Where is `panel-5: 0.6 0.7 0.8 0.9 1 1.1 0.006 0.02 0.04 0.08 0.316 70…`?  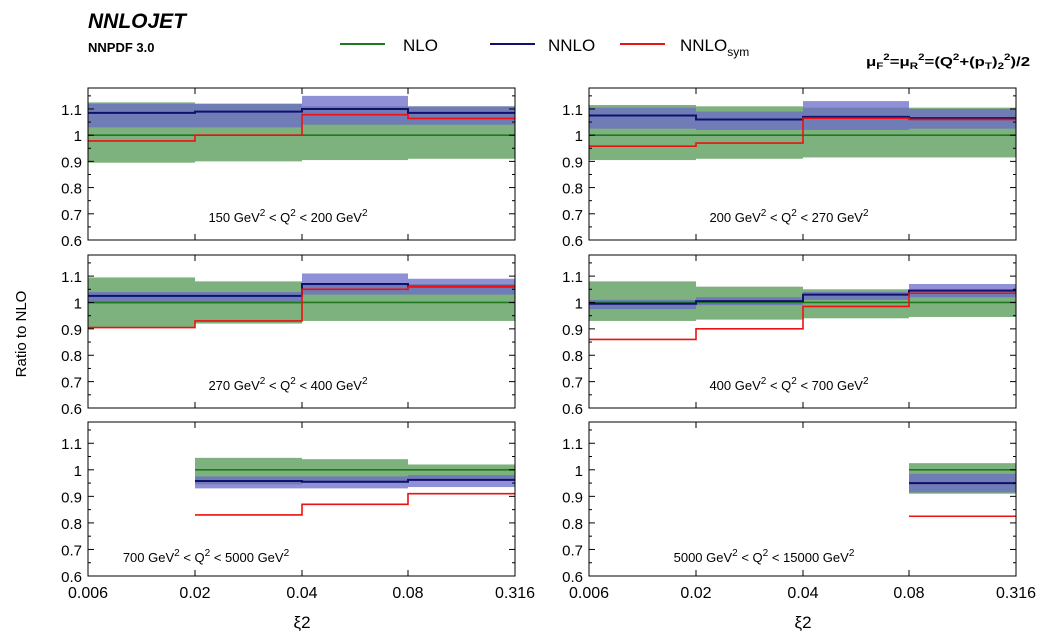 panel-5: 0.6 0.7 0.8 0.9 1 1.1 0.006 0.02 0.04 0.08 0.316 70… is located at coordinates (298, 511).